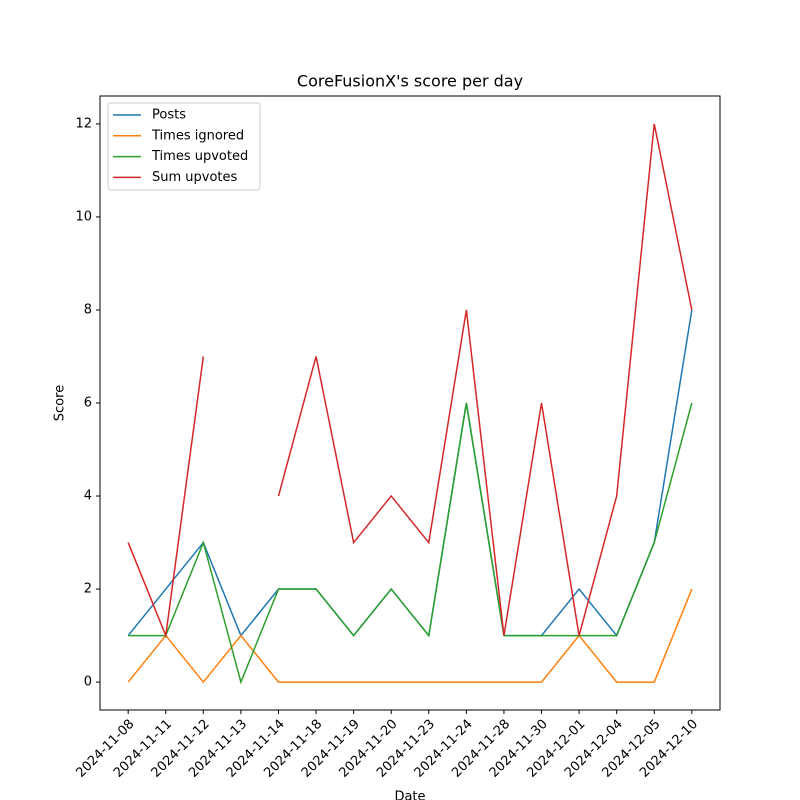  What do you see at coordinates (83, 123) in the screenshot?
I see `y-tick-label: 12` at bounding box center [83, 123].